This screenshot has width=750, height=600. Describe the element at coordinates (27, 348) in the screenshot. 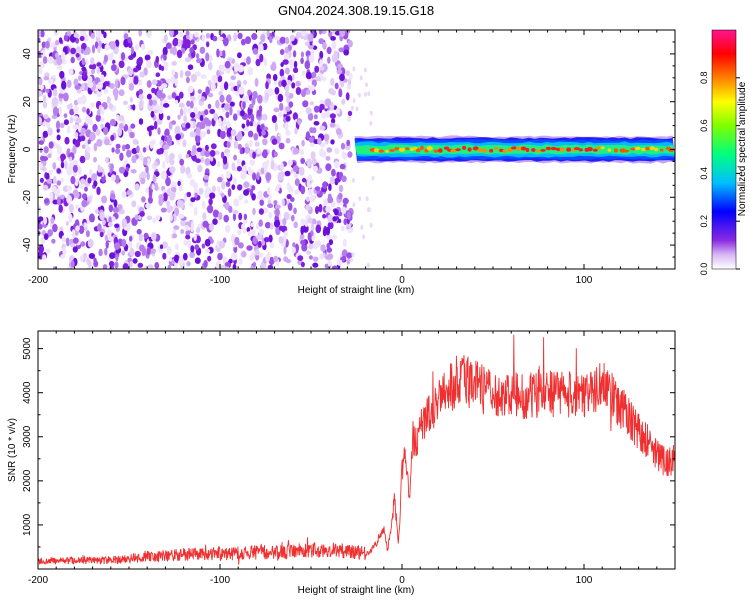

I see `y-tick-label: 5000` at that location.